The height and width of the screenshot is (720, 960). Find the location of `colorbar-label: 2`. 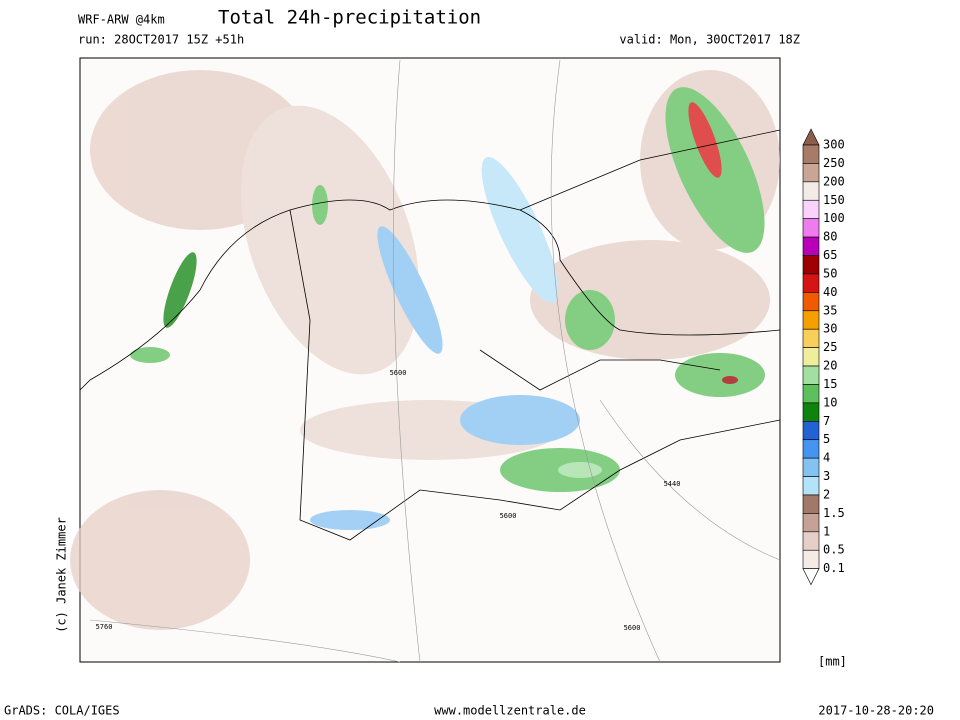

colorbar-label: 2 is located at coordinates (826, 494).